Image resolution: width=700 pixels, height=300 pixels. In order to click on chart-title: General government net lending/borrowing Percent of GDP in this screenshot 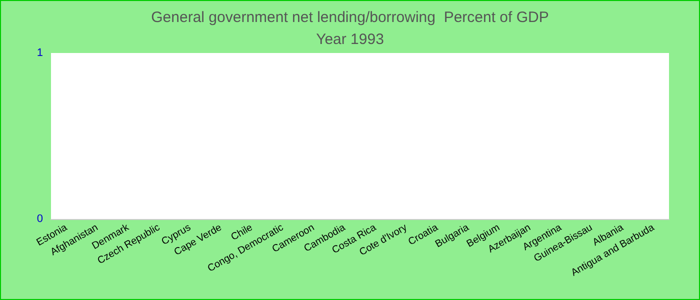, I will do `click(350, 17)`.